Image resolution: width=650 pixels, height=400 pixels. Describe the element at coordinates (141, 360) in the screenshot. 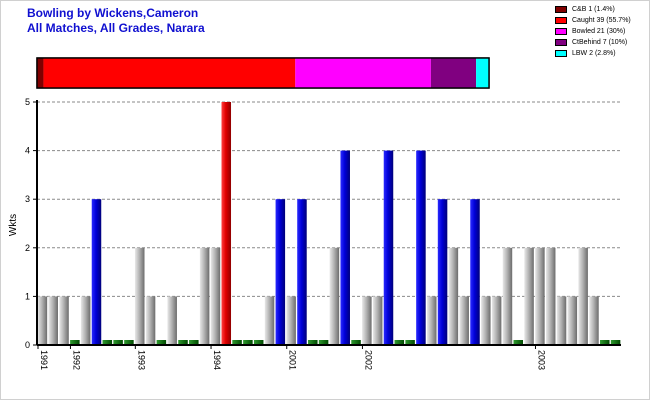

I see `x-tick-label: 1993` at that location.